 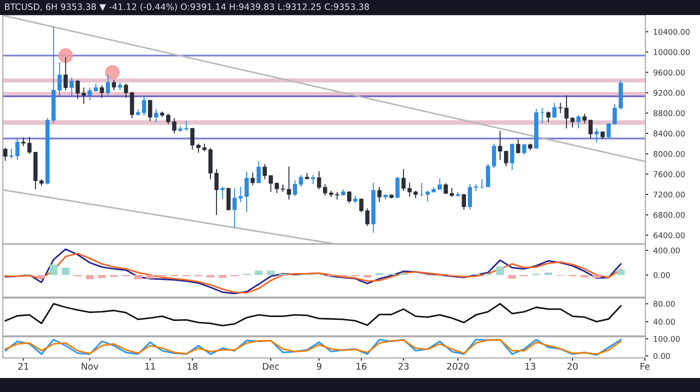 I want to click on x-tick-label: 16, so click(x=361, y=366).